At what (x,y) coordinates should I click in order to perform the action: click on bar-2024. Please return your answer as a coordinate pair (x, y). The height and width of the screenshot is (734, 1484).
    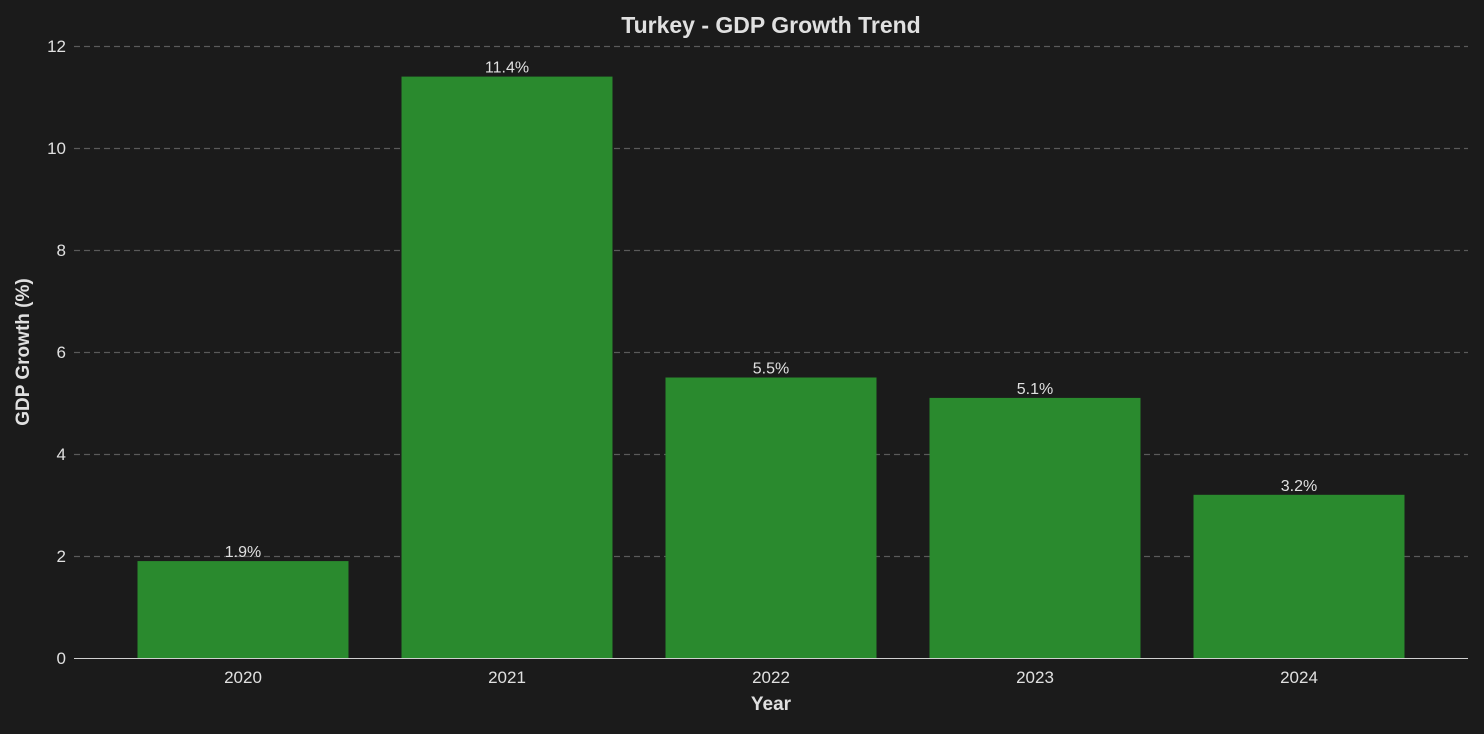
    Looking at the image, I should click on (1299, 576).